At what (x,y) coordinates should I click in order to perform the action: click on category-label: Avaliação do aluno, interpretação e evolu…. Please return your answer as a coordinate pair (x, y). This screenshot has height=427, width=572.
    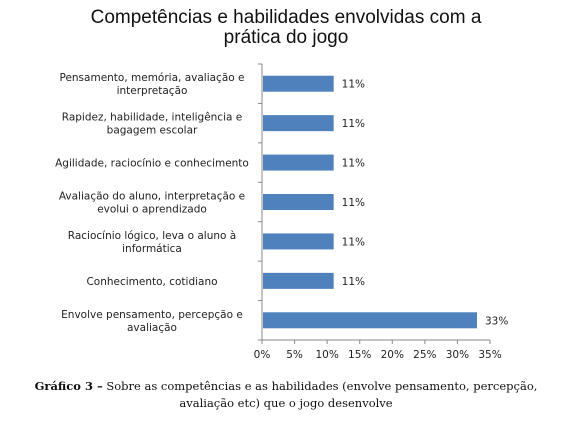
    Looking at the image, I should click on (152, 203).